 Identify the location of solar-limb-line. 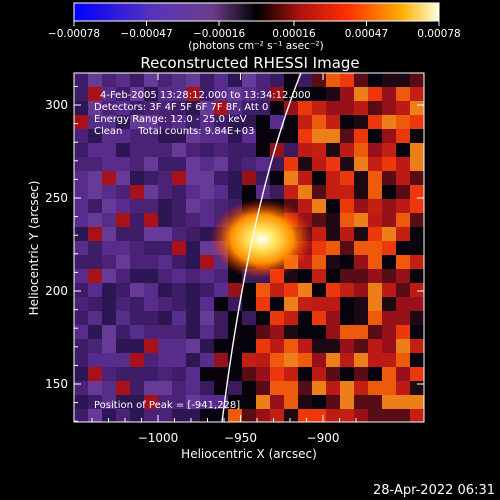
(261, 247).